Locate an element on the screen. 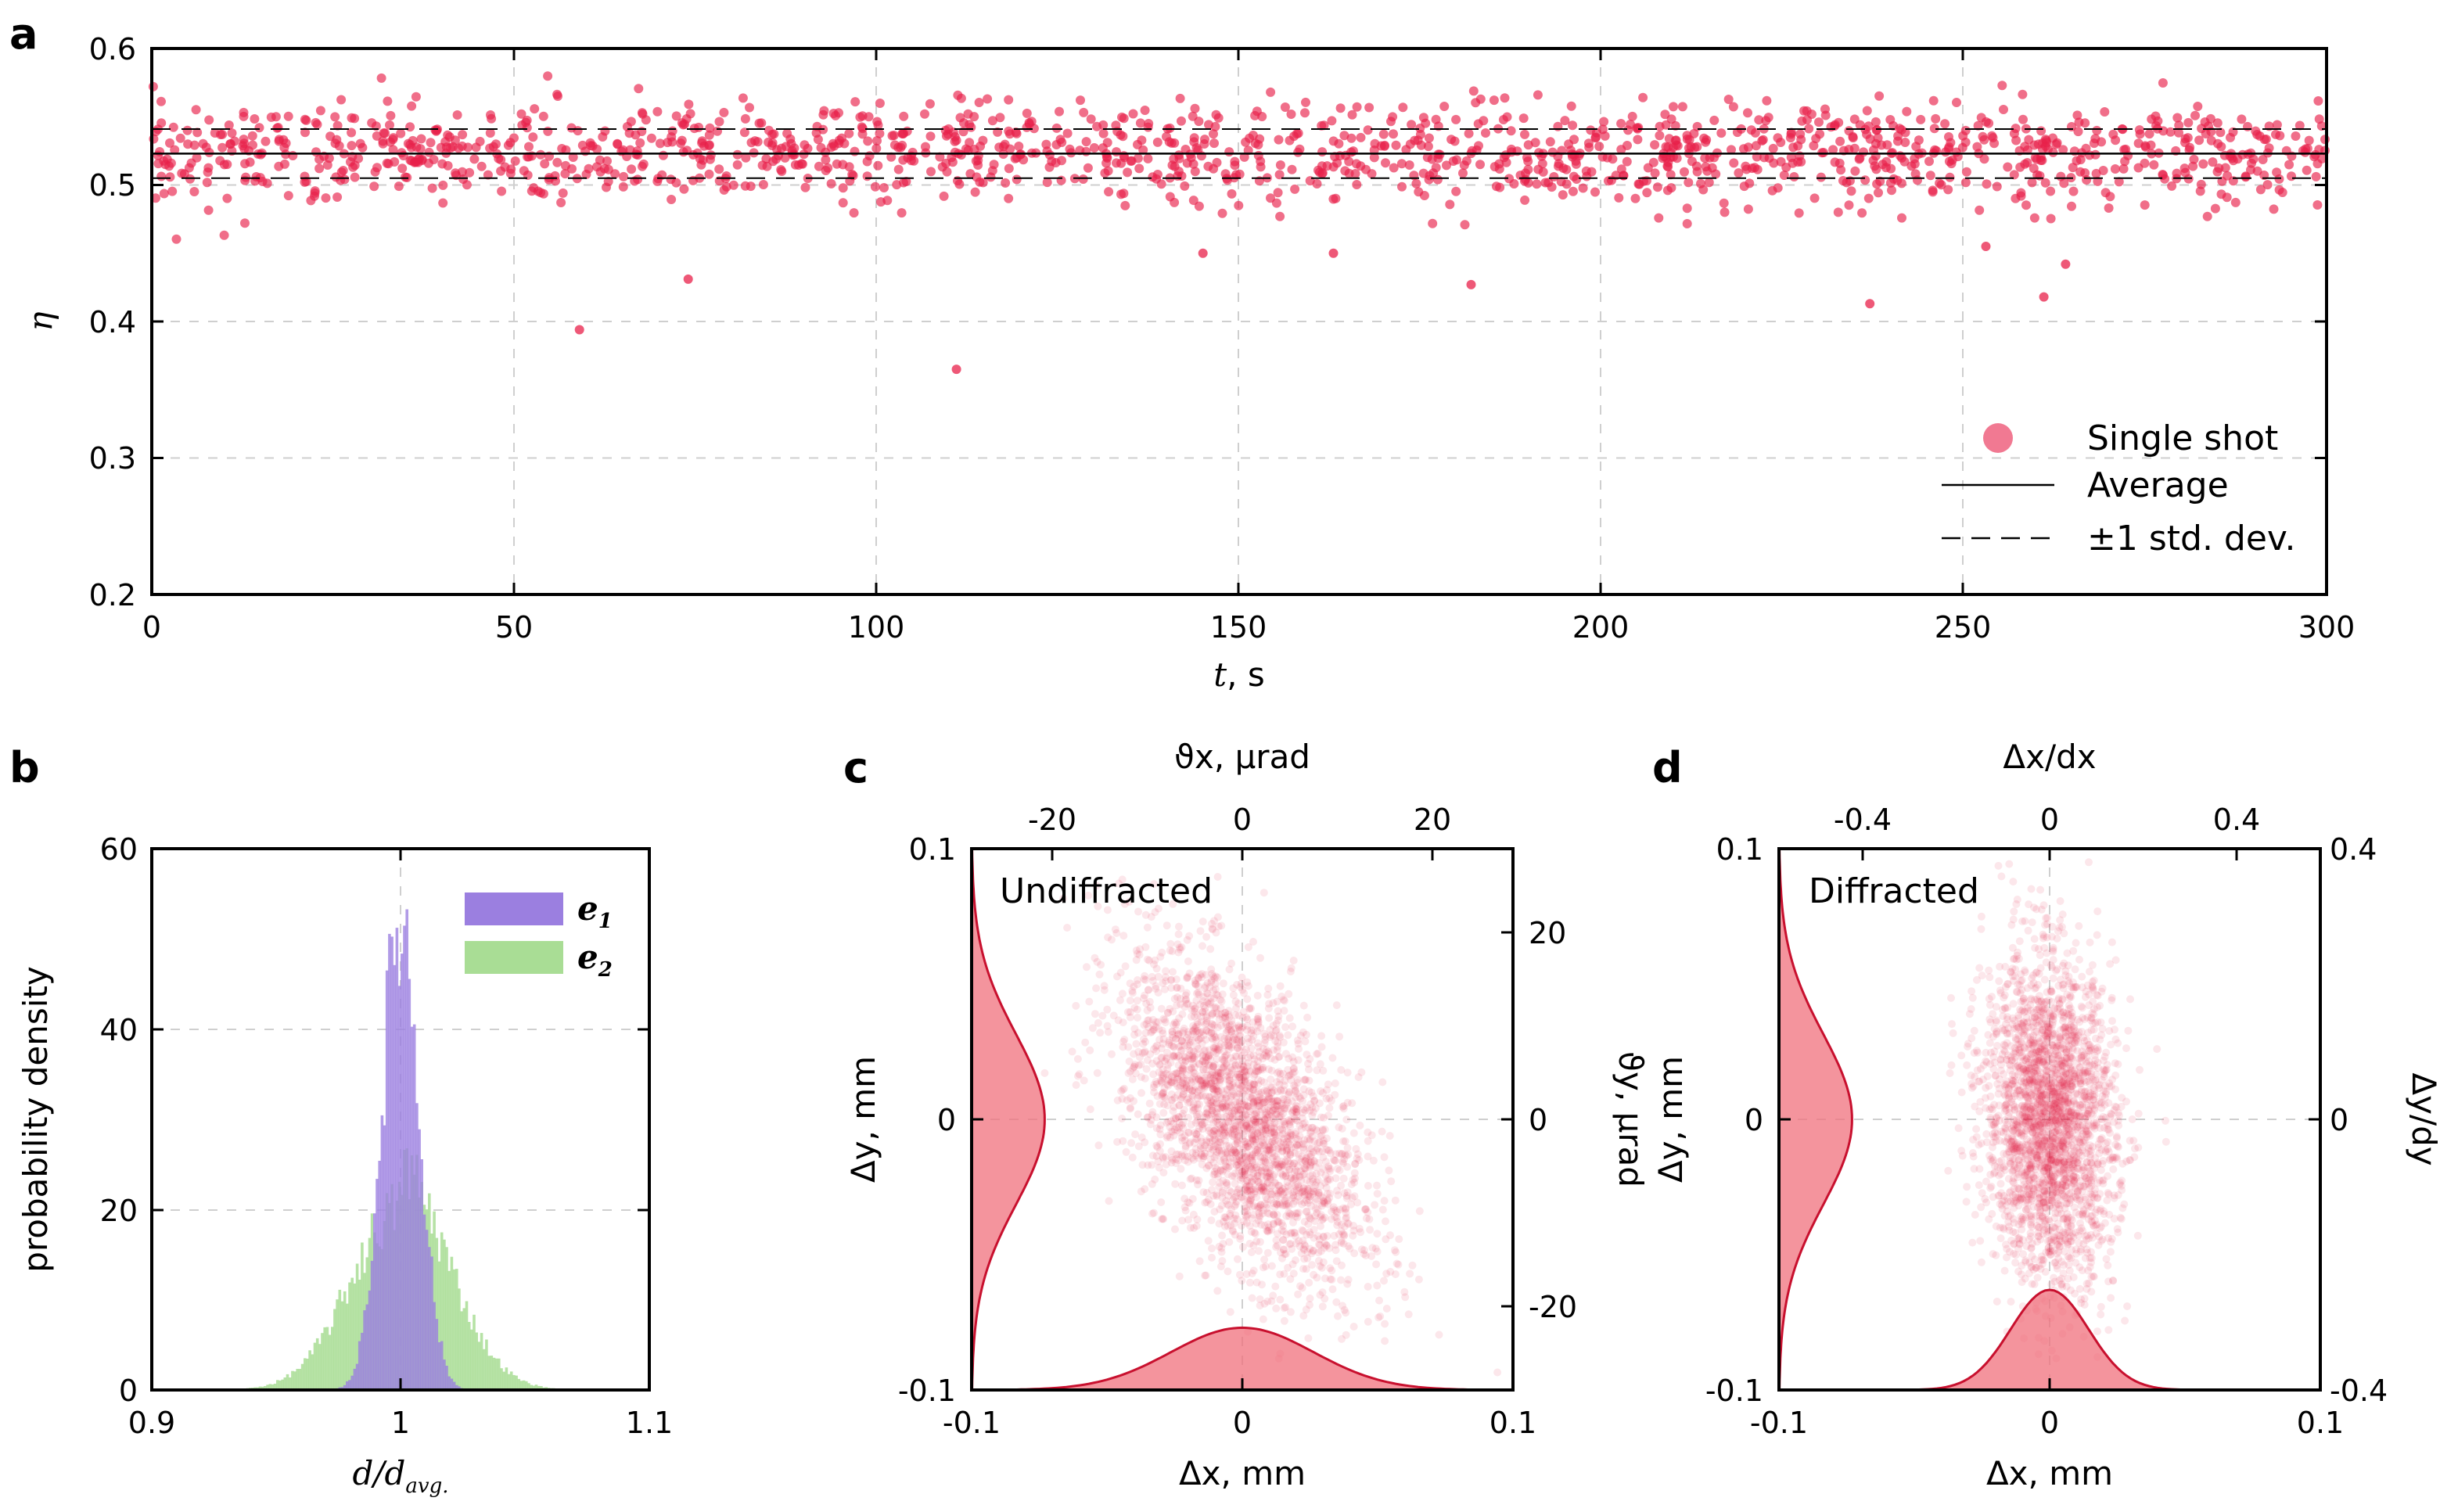 This screenshot has height=1512, width=2440. right-tick-label: 20 is located at coordinates (1547, 933).